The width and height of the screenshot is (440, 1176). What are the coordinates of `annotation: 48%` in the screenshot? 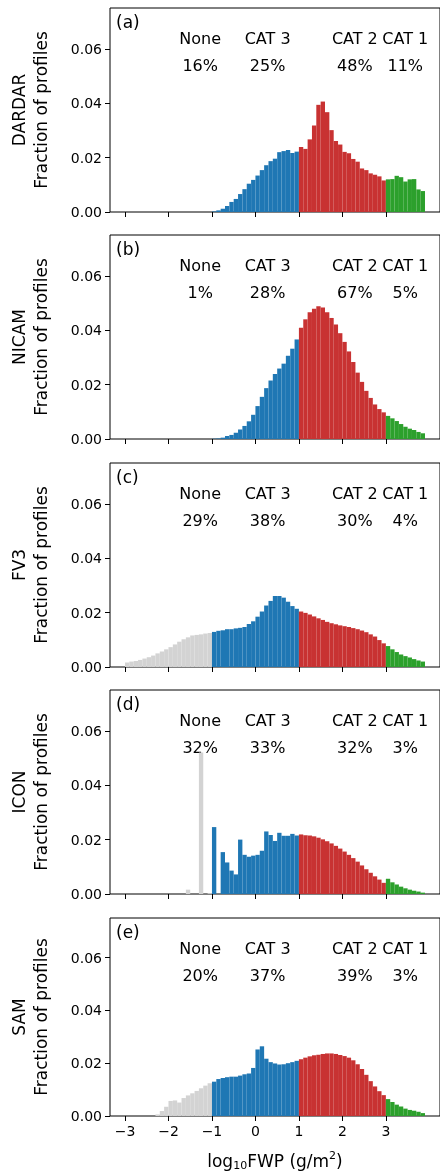 It's located at (355, 65).